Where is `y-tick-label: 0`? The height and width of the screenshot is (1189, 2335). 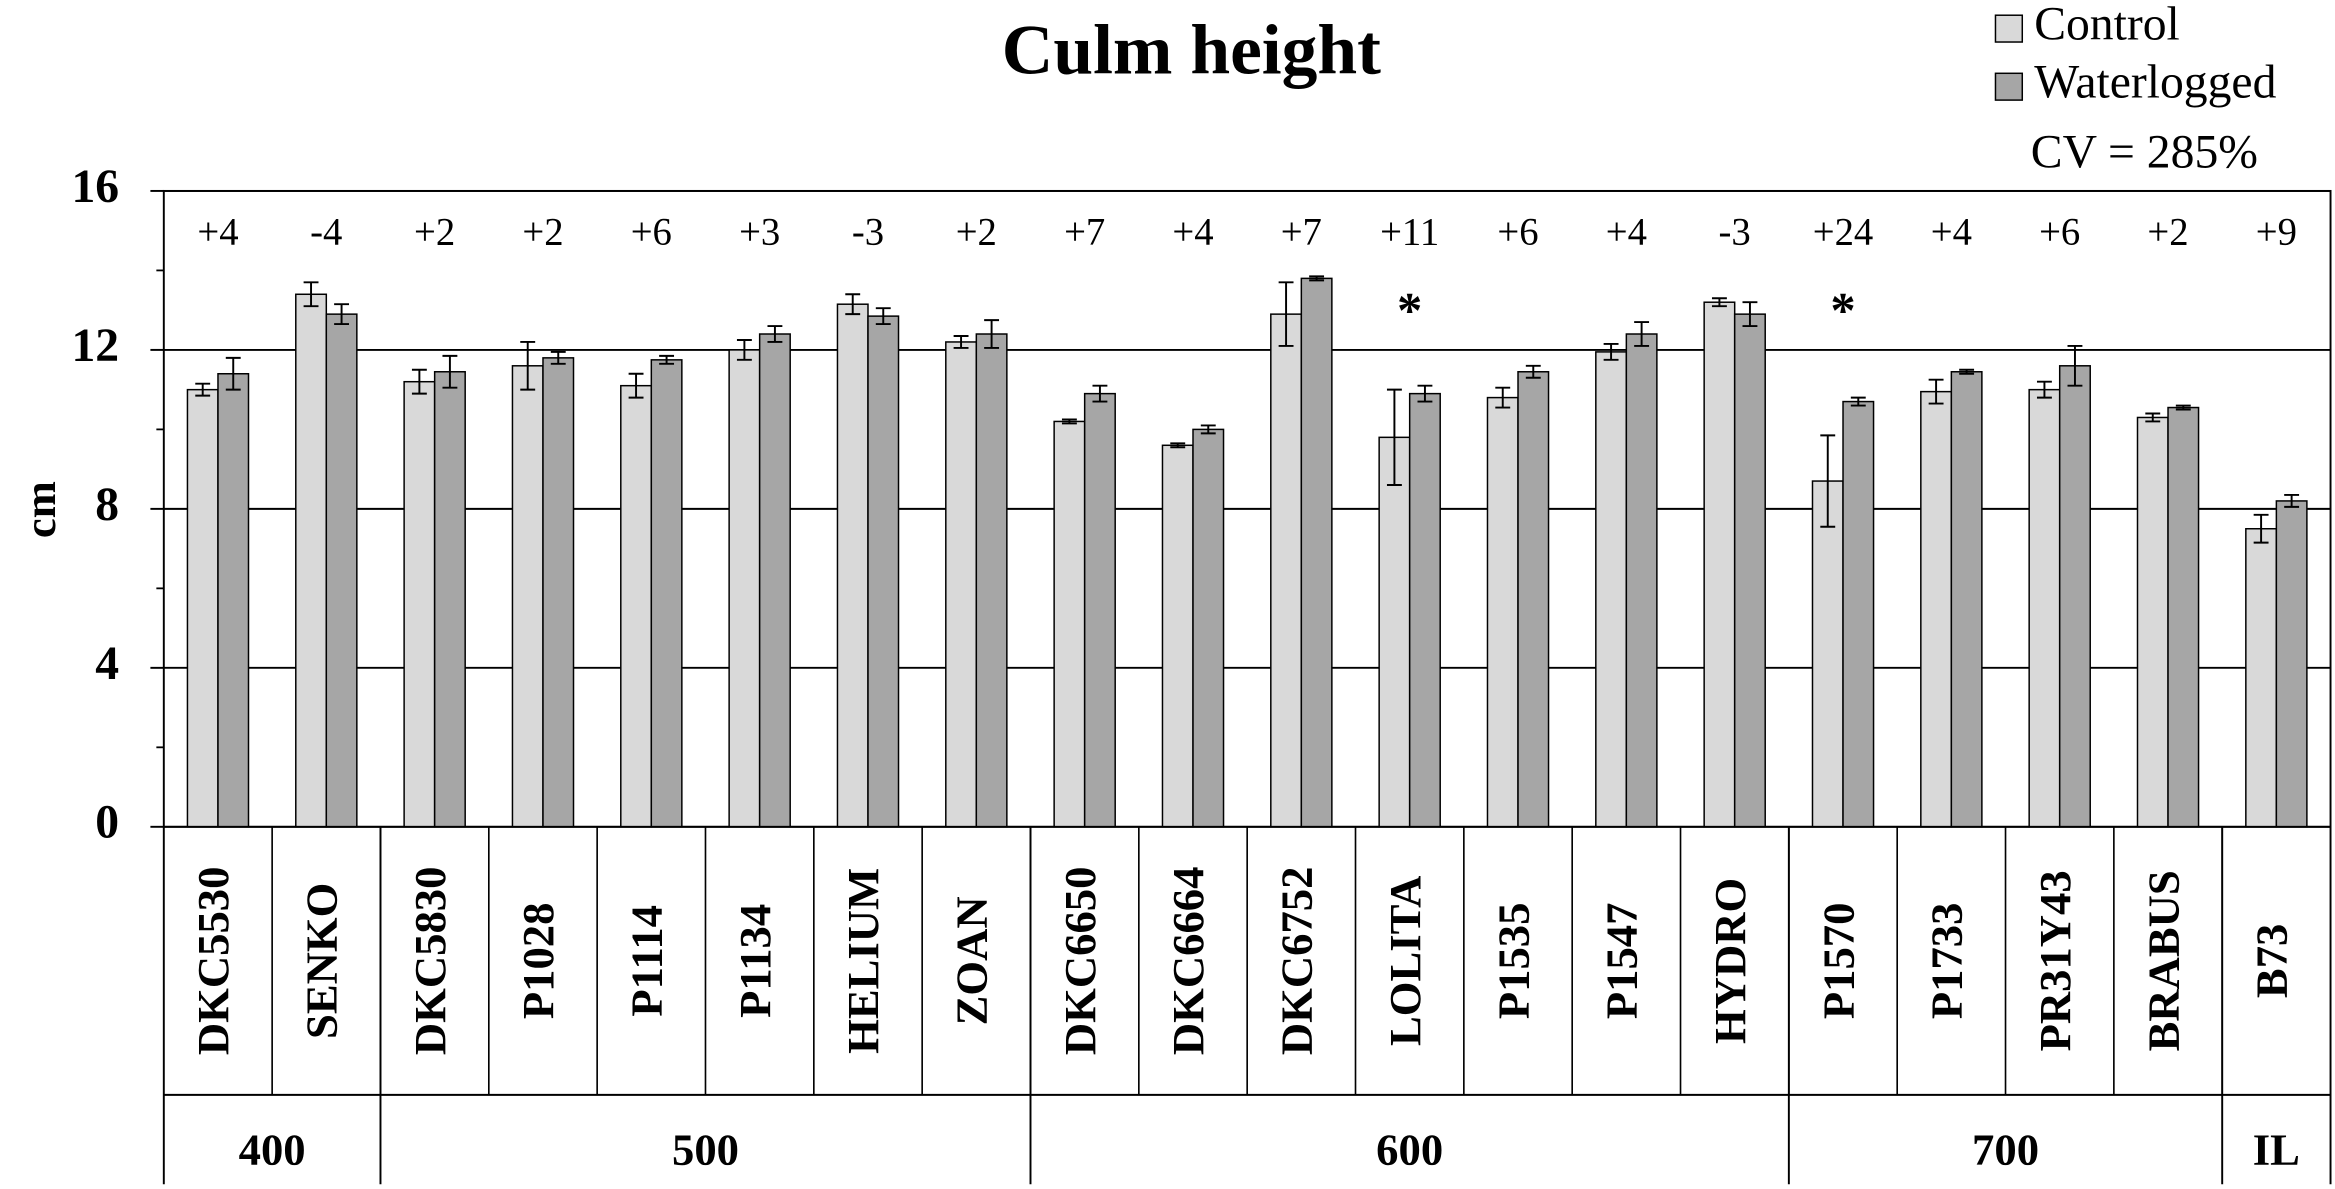
y-tick-label: 0 is located at coordinates (107, 823).